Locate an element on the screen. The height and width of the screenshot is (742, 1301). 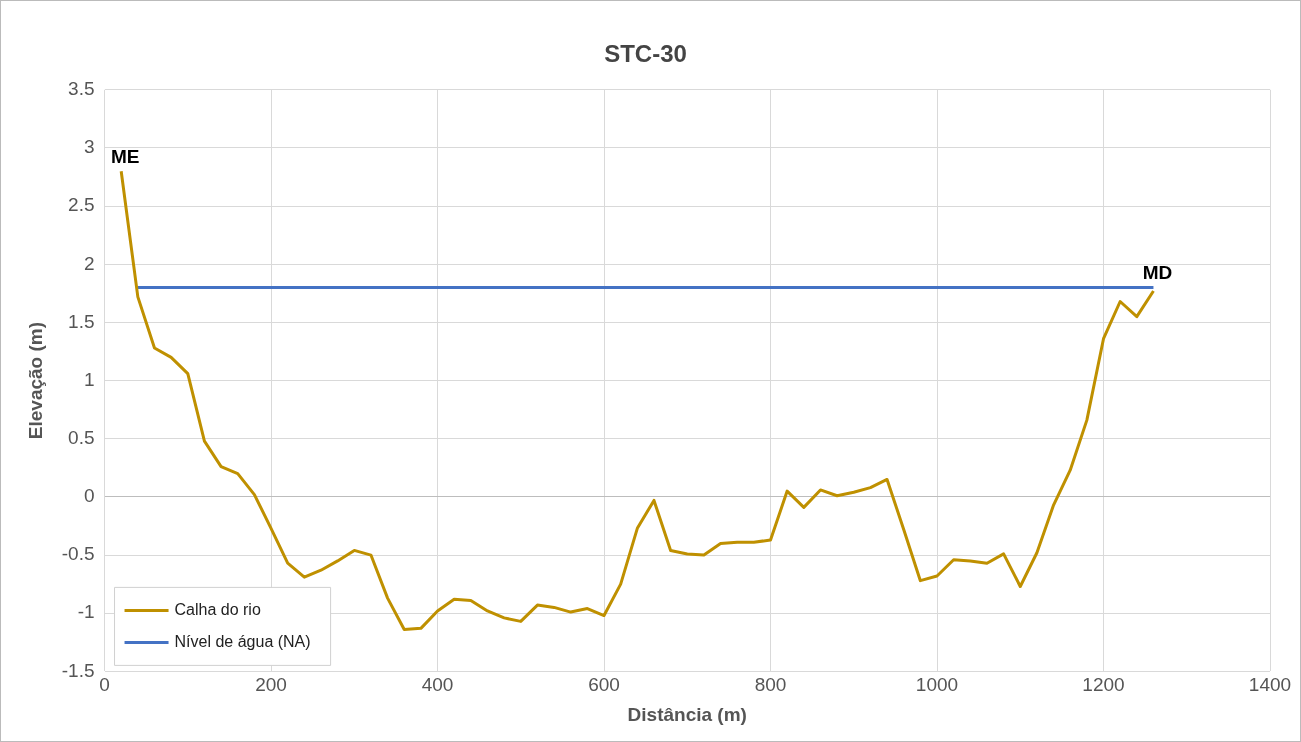
y-tick-label: 3.5 is located at coordinates (81, 89).